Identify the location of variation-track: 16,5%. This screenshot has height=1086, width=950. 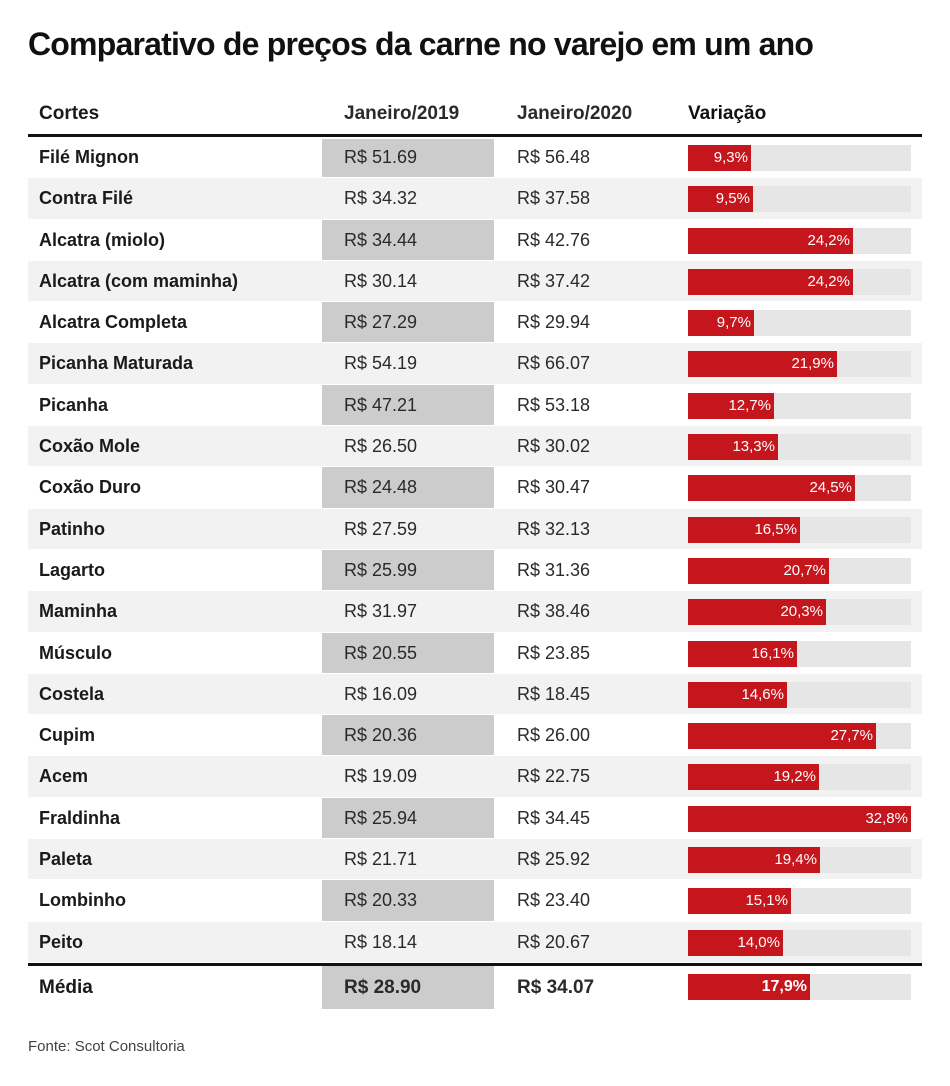
(799, 529).